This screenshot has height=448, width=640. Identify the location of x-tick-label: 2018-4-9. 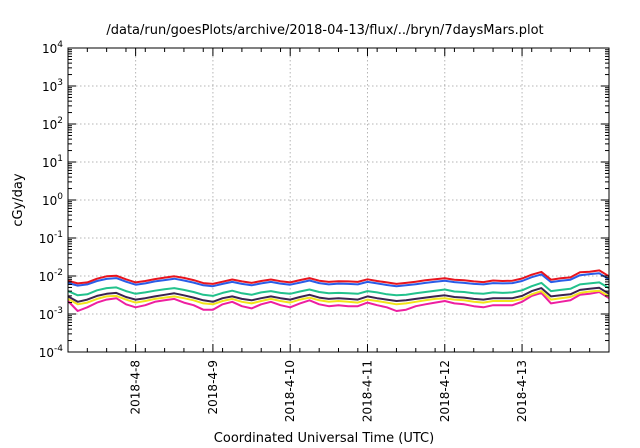
(213, 387).